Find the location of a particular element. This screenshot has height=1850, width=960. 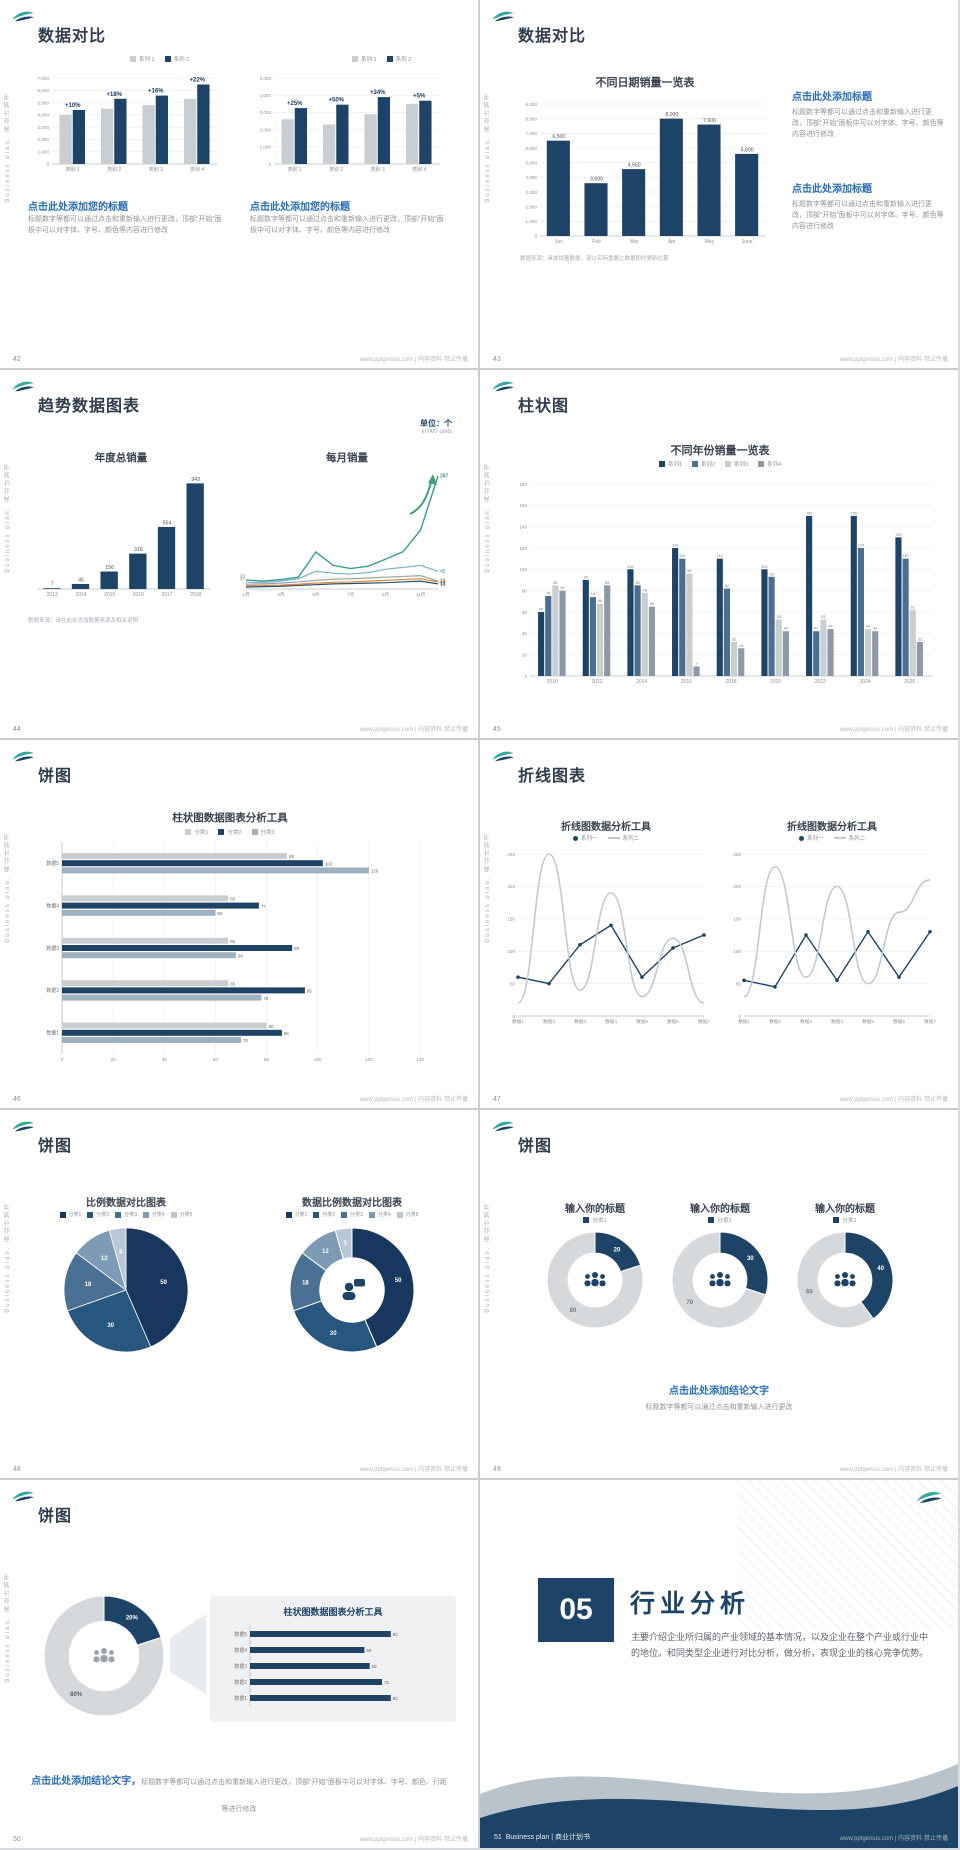

svg-text: 96 is located at coordinates (689, 571).